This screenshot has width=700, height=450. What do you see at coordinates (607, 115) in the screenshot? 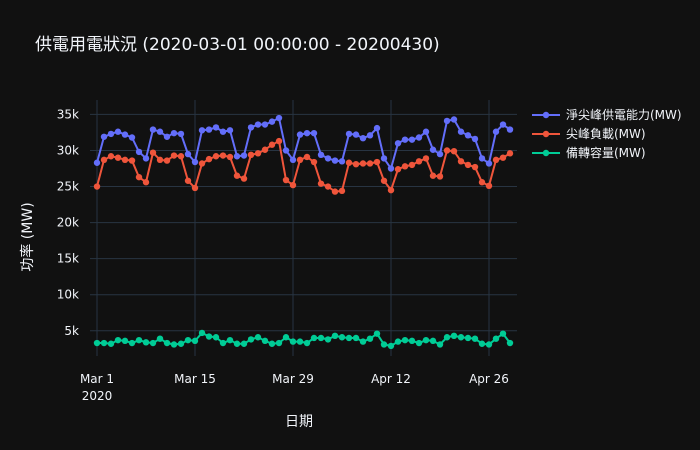
I see `legend-item: 淨尖峰供電能力(MW)` at bounding box center [607, 115].